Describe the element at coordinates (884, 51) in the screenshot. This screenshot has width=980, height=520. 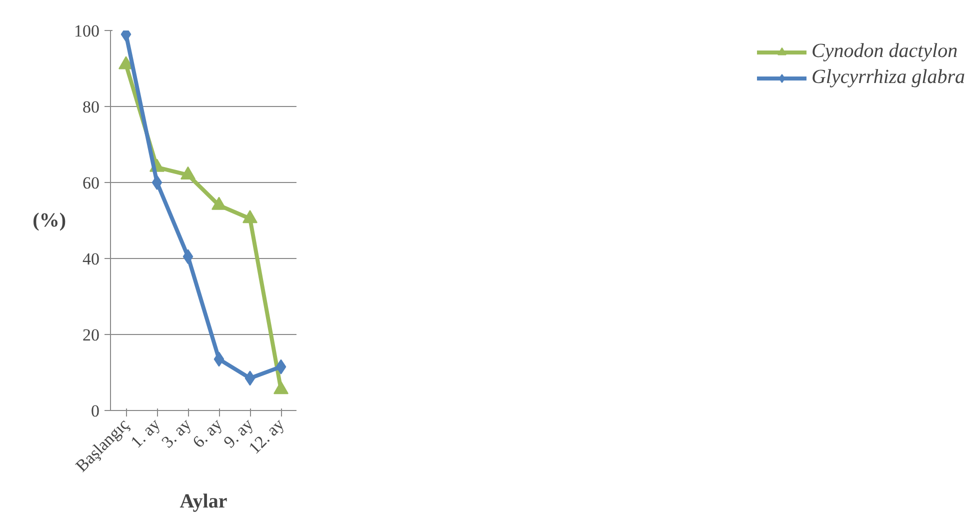
I see `legend-label: Cynodon dactylon` at that location.